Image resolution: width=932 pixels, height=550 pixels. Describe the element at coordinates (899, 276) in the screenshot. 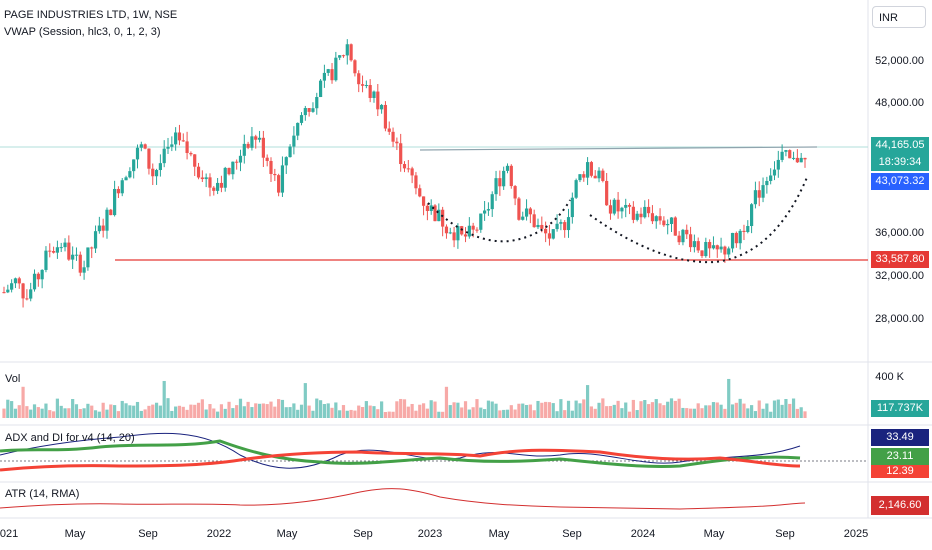

I see `price-tick: 32,000.00` at that location.